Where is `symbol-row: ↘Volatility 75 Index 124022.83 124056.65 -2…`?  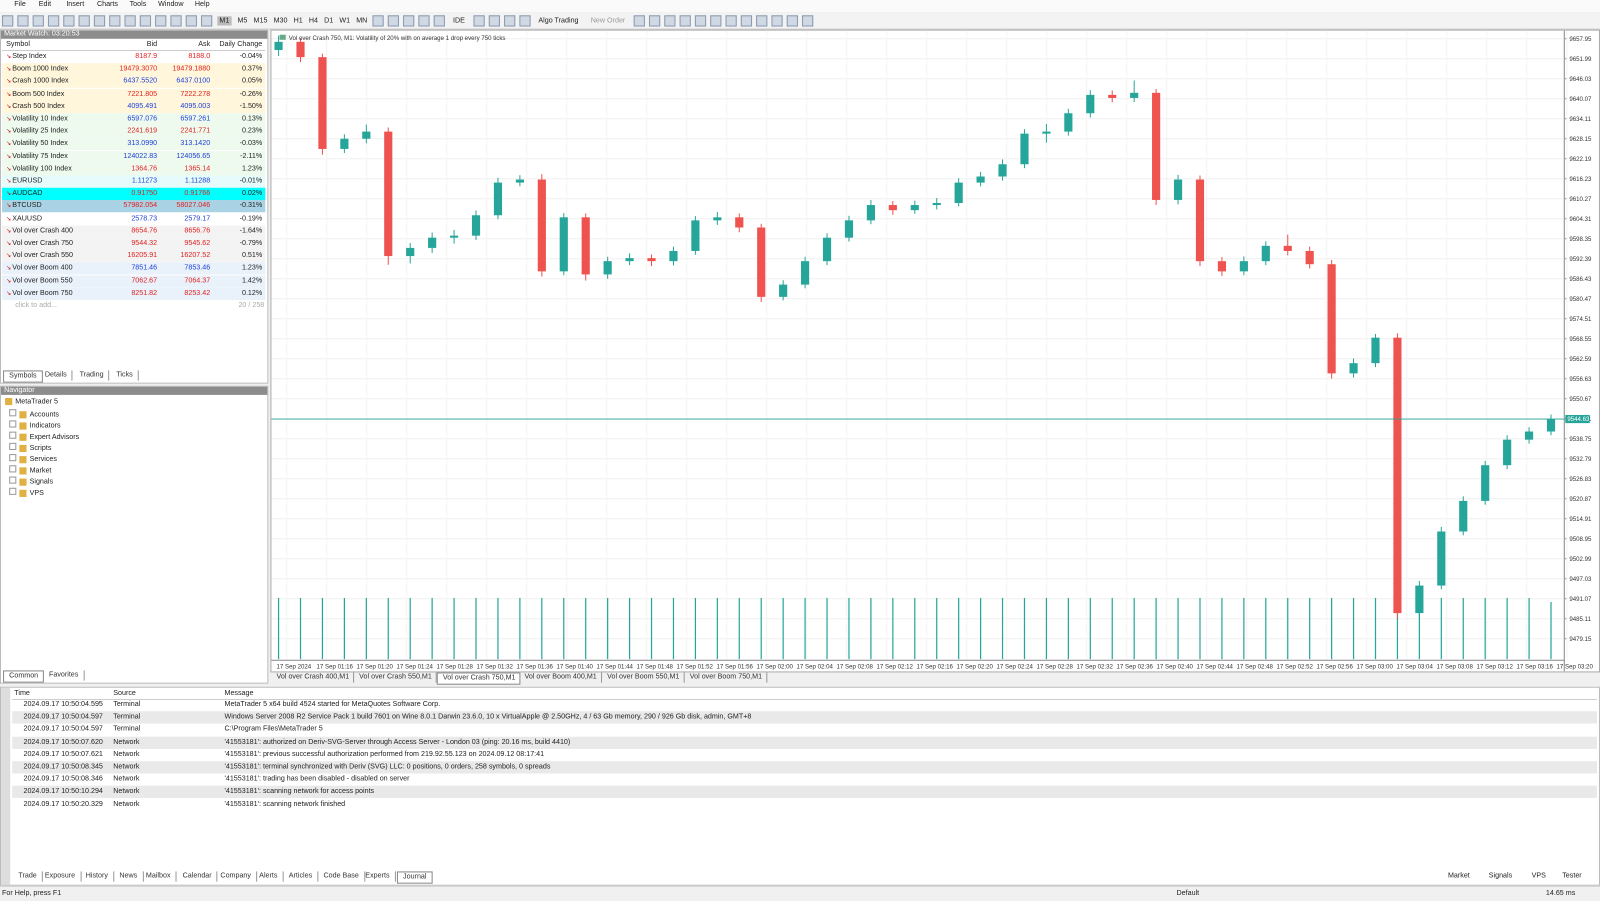
symbol-row: ↘Volatility 75 Index 124022.83 124056.65 -2… is located at coordinates (134, 156).